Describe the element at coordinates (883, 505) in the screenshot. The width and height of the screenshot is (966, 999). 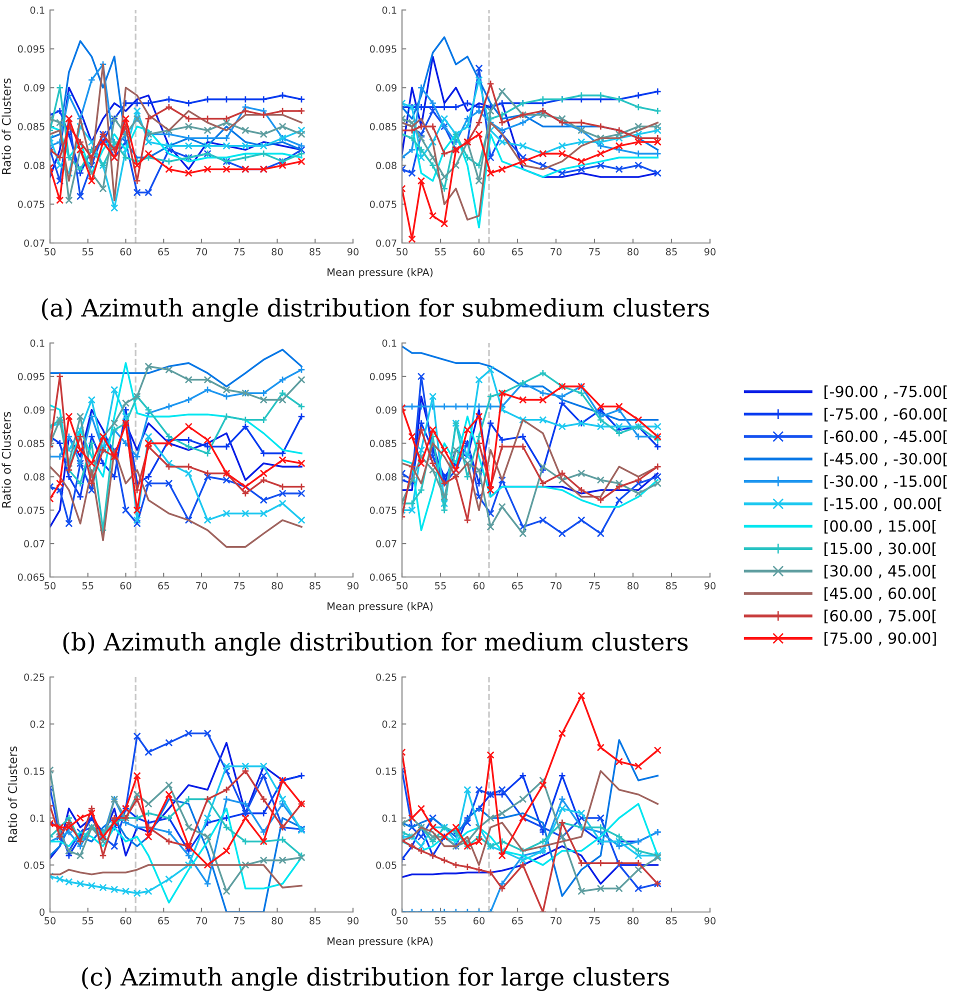
I see `legend-label: [-15.00 , 00.00[` at that location.